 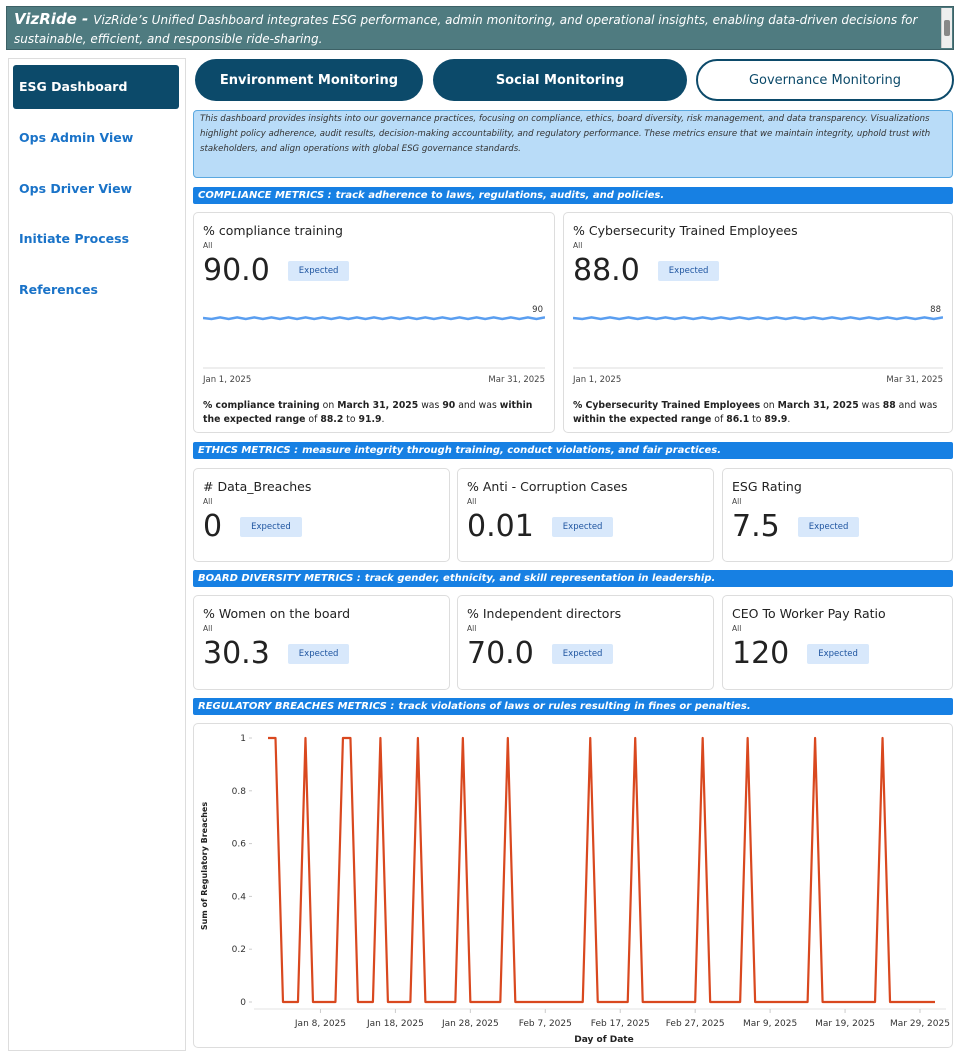 I want to click on kpi-title: % Anti - Corruption Cases, so click(x=547, y=486).